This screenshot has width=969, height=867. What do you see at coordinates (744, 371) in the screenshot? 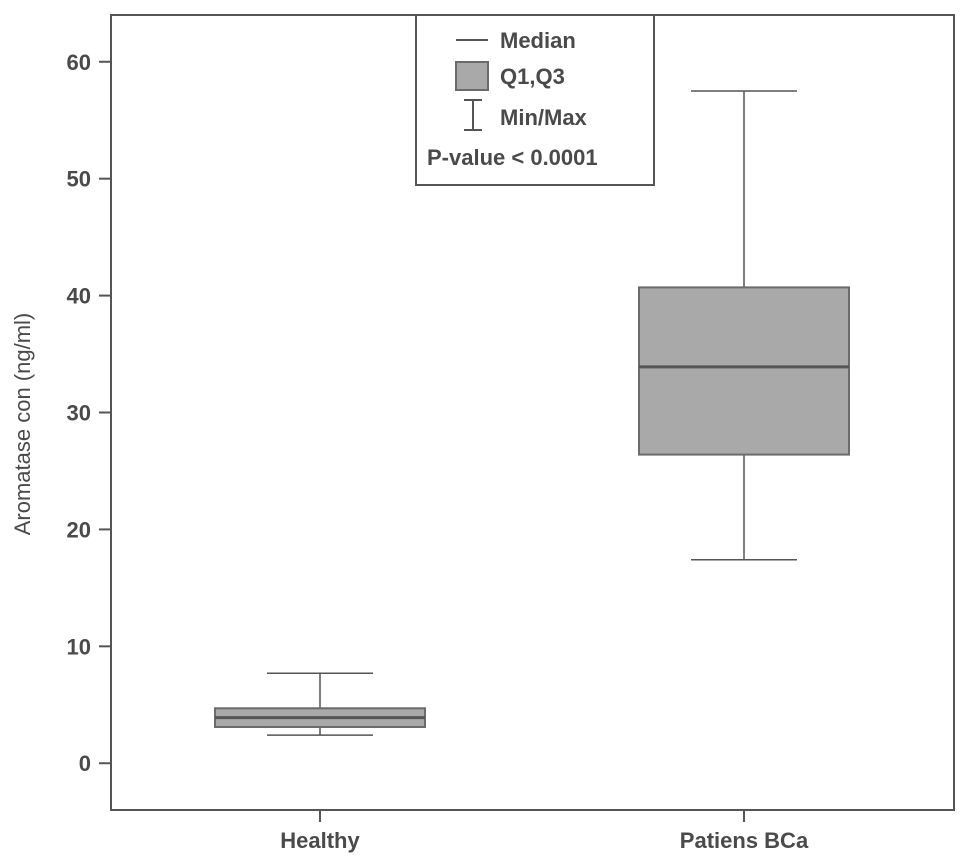
I see `iqr-box` at bounding box center [744, 371].